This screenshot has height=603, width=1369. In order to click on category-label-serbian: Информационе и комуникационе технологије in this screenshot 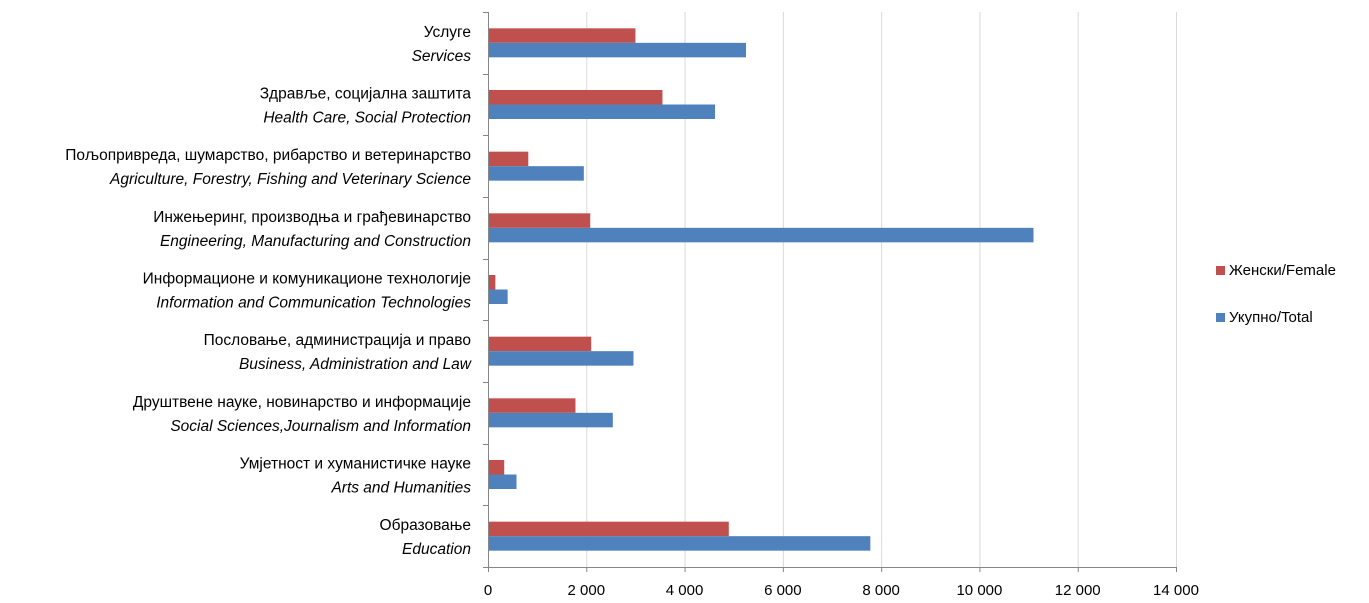, I will do `click(307, 279)`.